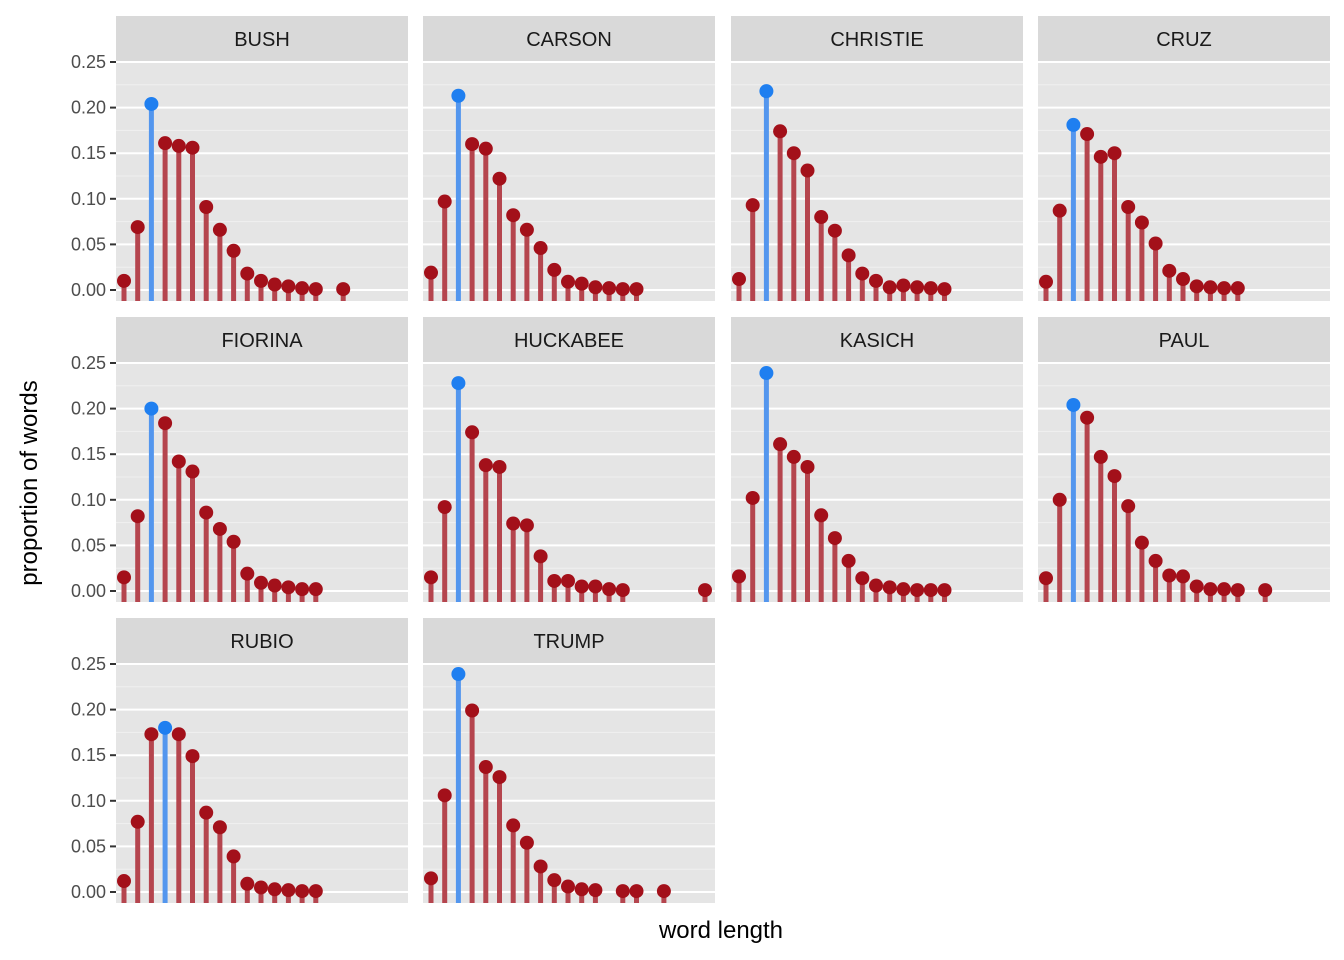  I want to click on facet-strip-label: FIORINA, so click(262, 341).